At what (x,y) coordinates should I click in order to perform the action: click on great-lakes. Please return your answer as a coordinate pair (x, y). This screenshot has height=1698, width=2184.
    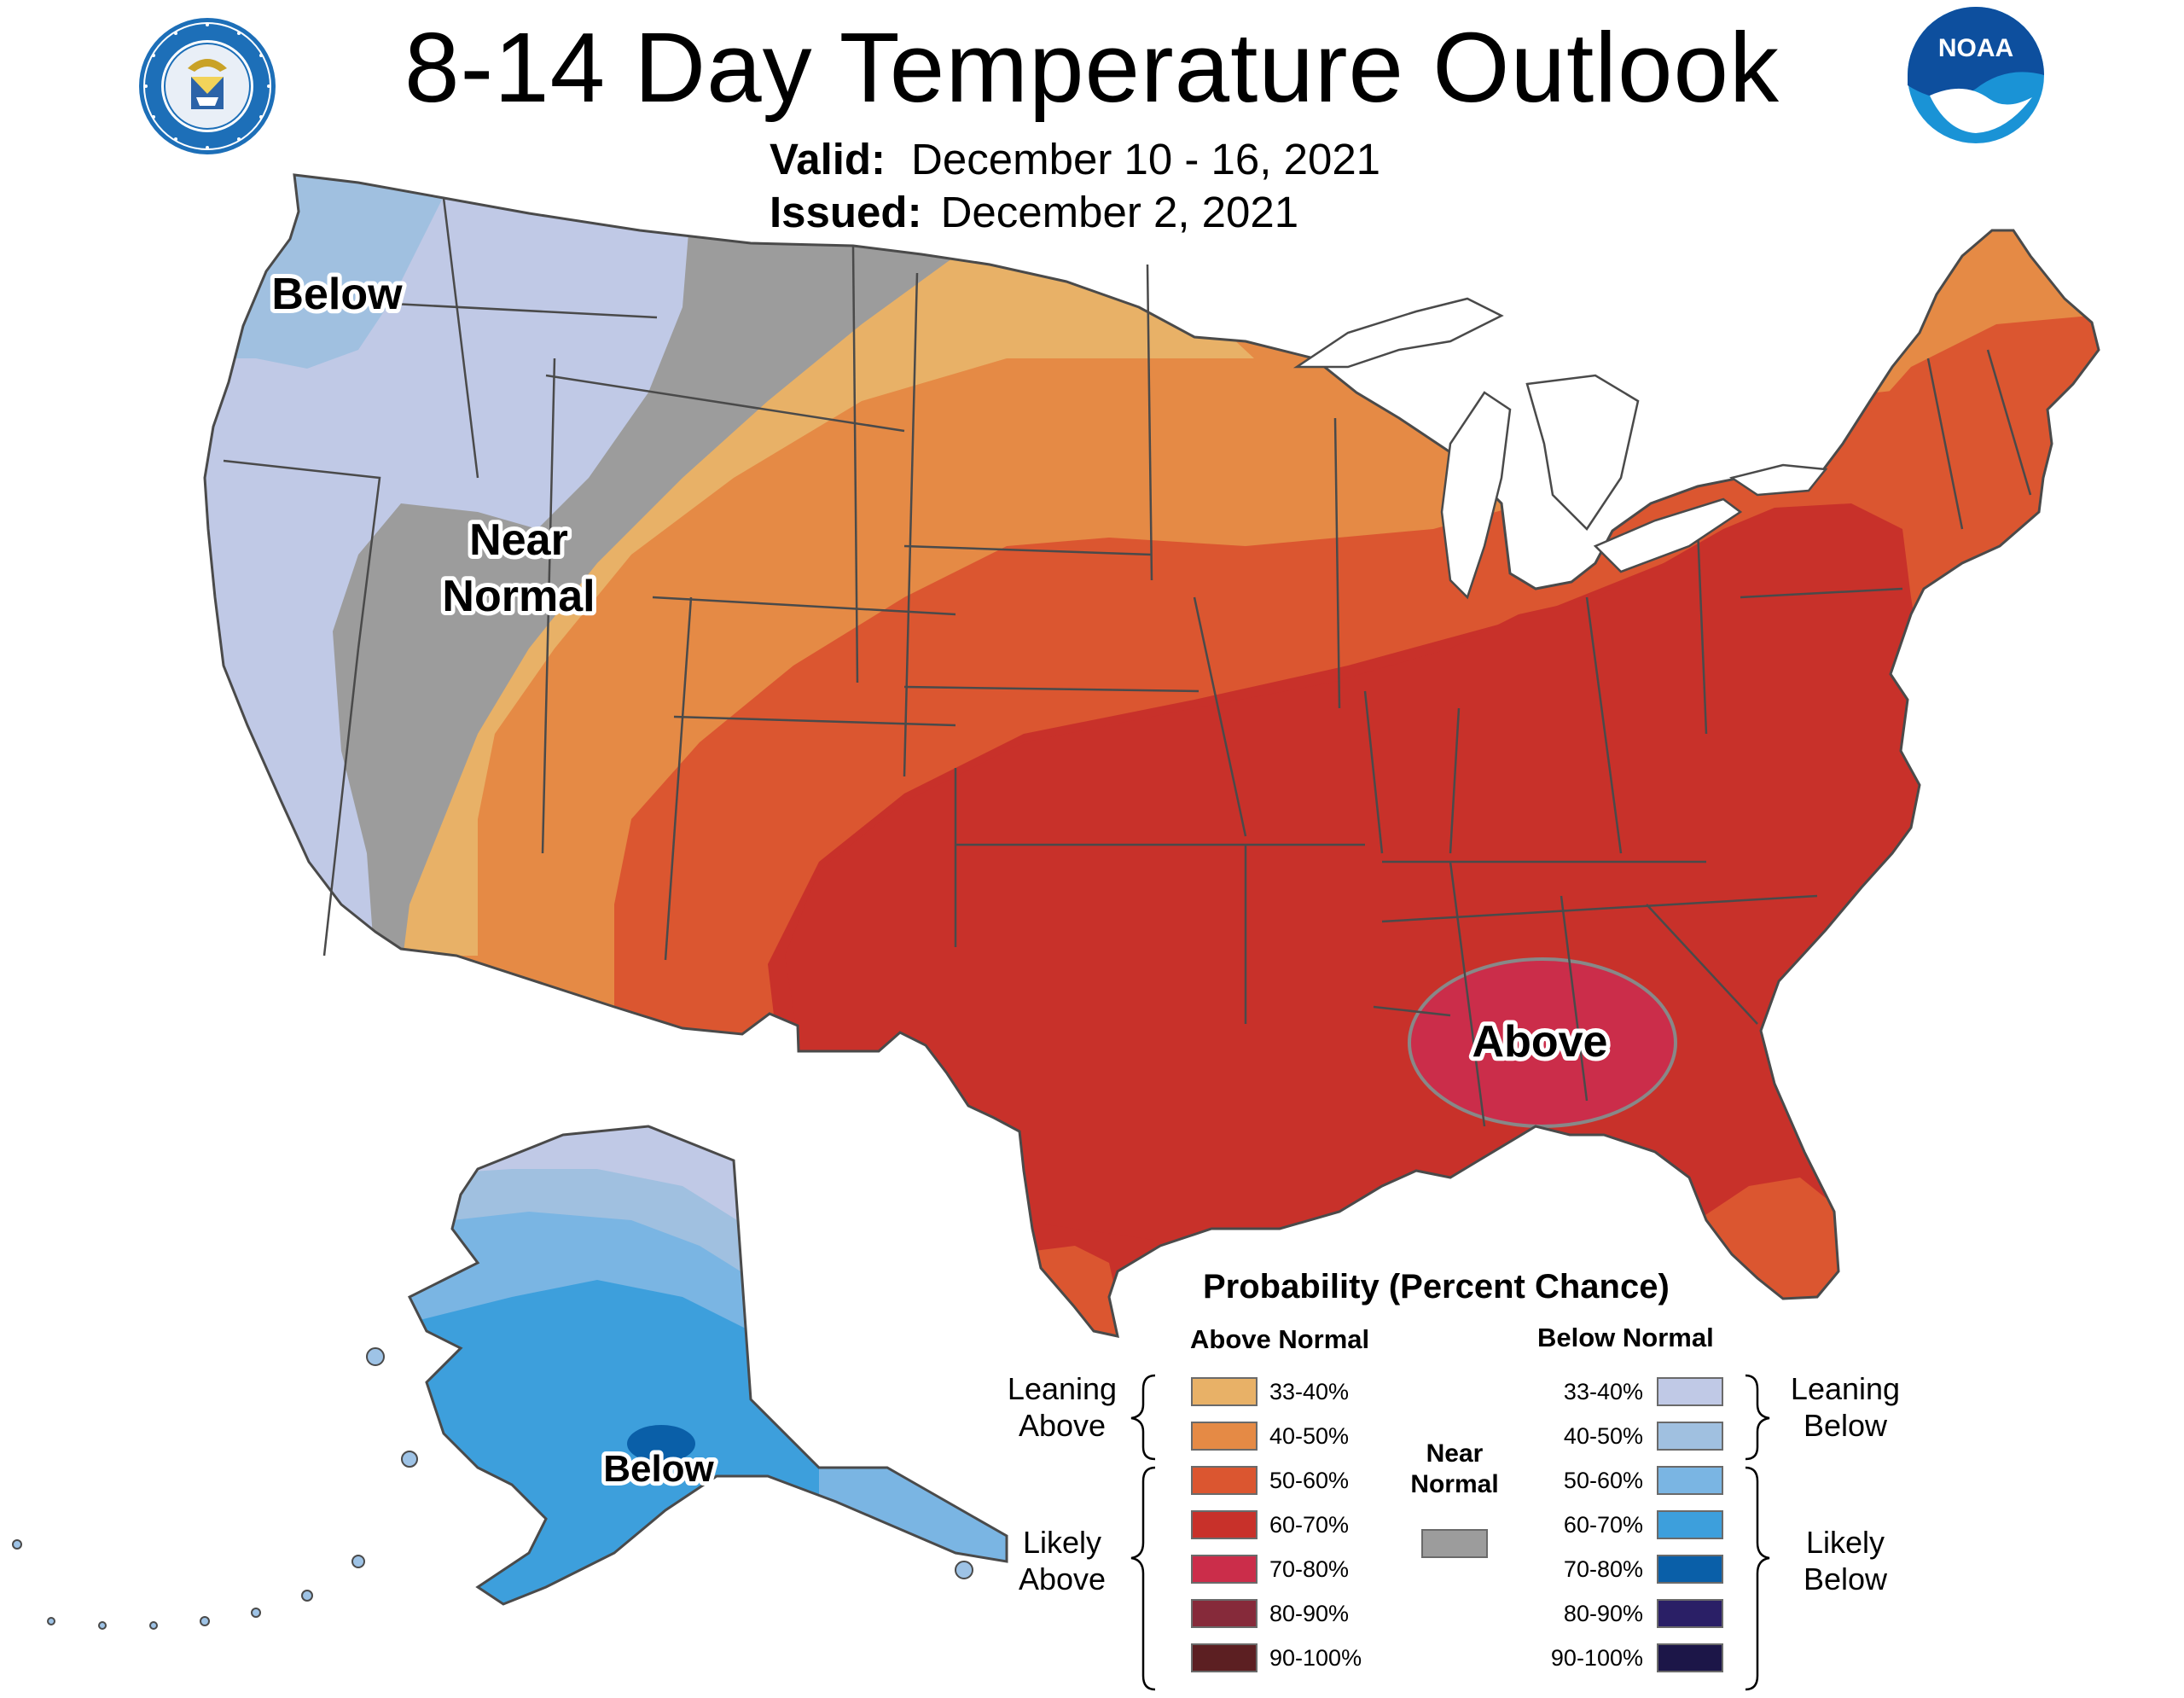
    Looking at the image, I should click on (1560, 448).